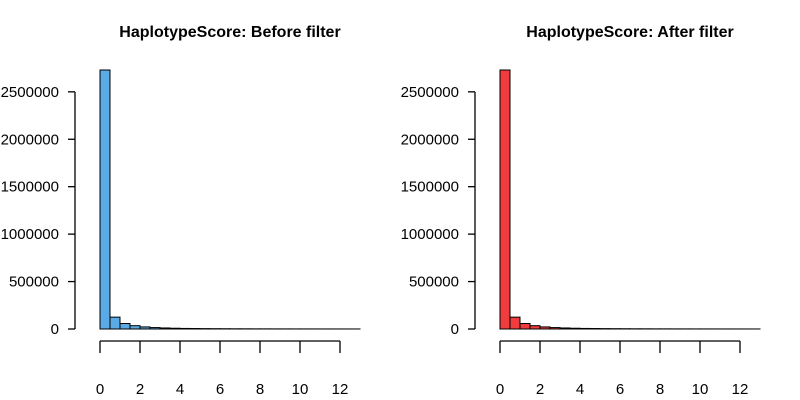  What do you see at coordinates (229, 32) in the screenshot?
I see `chart-title: HaplotypeScore: Before filter` at bounding box center [229, 32].